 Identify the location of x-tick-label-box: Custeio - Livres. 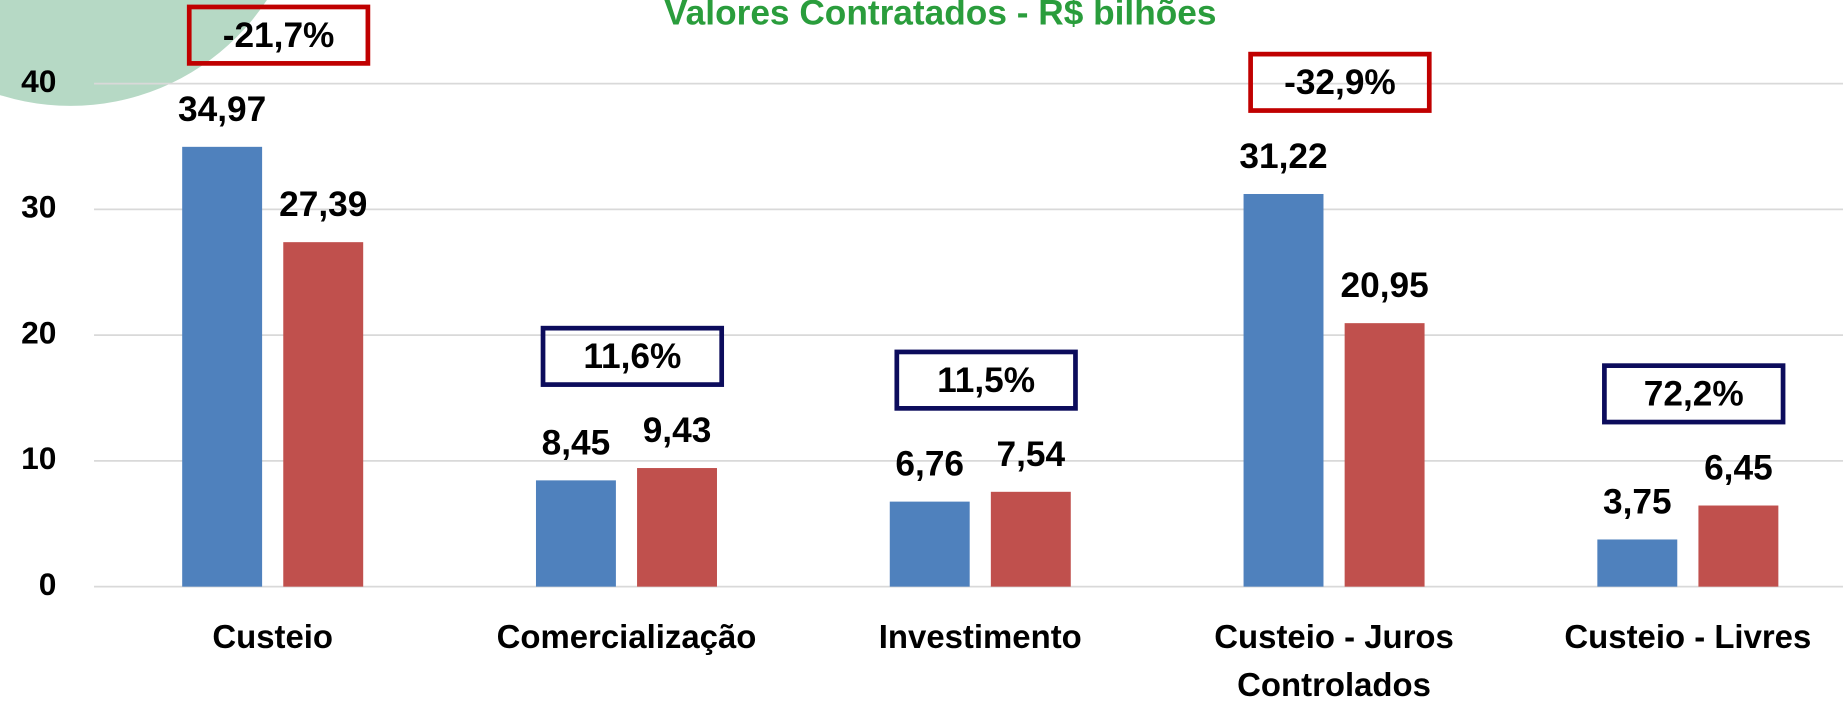
(1688, 636).